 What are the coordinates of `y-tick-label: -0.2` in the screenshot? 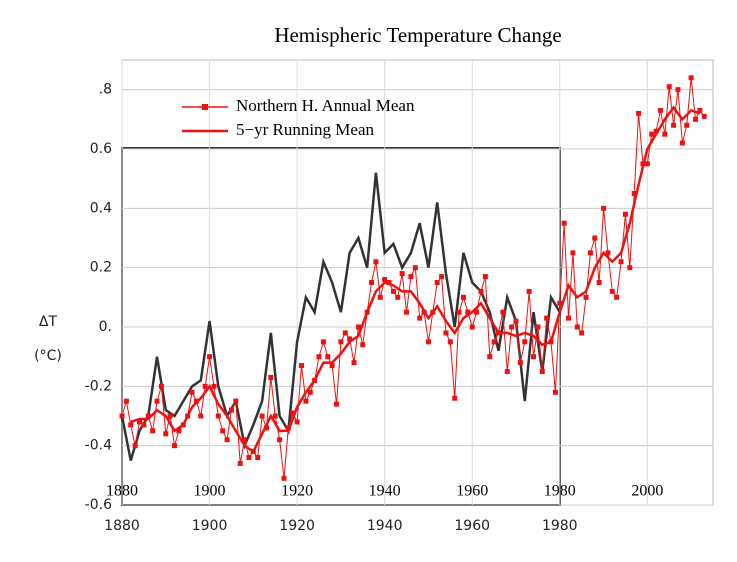 It's located at (98, 386).